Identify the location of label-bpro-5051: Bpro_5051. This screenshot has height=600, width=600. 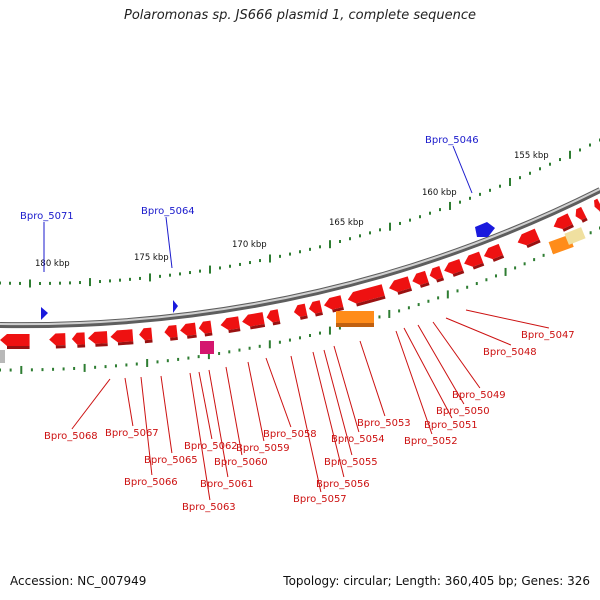
(451, 425).